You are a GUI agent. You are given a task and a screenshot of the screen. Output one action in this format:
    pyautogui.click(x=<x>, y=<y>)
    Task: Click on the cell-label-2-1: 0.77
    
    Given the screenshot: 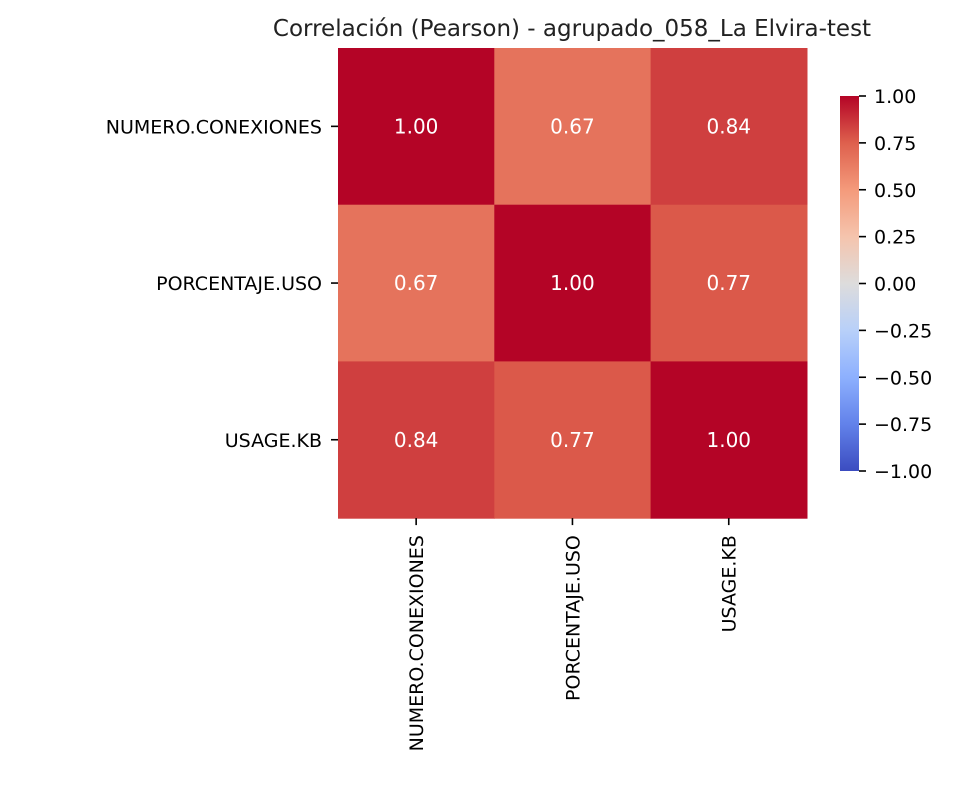 What is the action you would take?
    pyautogui.click(x=572, y=440)
    